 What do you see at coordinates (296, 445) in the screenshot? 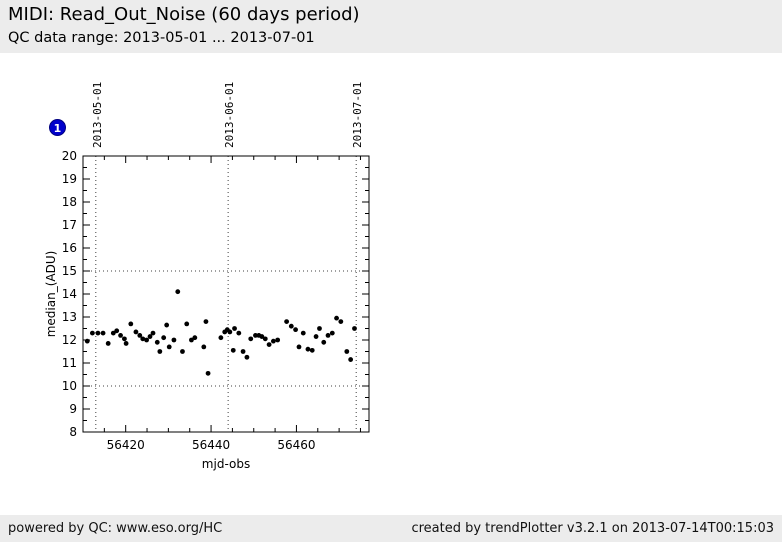
I see `x-tick-label: 56460` at bounding box center [296, 445].